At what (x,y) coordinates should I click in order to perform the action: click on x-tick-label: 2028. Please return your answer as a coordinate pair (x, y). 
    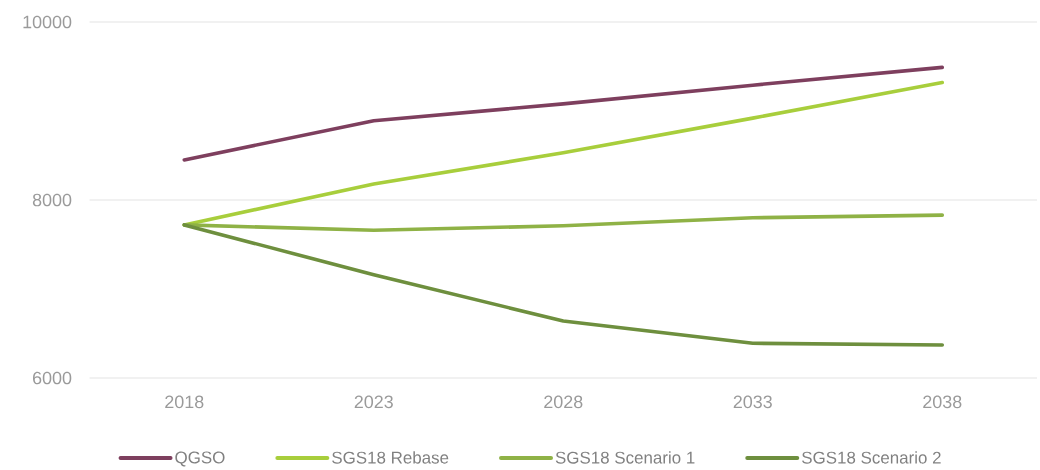
    Looking at the image, I should click on (563, 402).